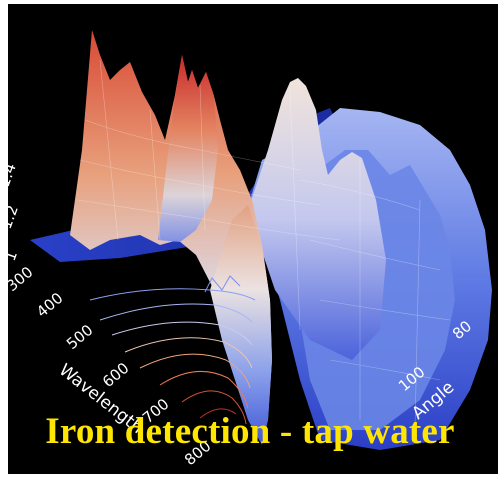  Describe the element at coordinates (172, 350) in the screenshot. I see `floor-contours` at that location.